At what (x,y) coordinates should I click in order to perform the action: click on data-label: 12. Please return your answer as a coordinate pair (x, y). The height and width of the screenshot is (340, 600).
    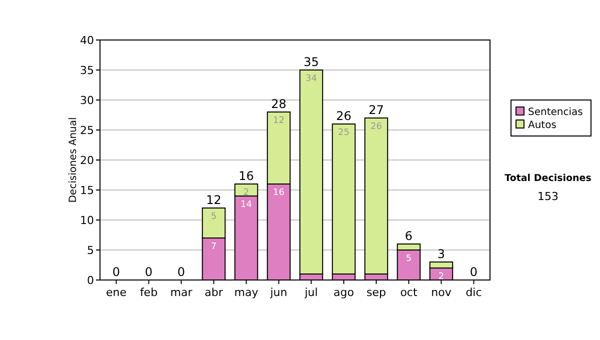
    Looking at the image, I should click on (278, 121).